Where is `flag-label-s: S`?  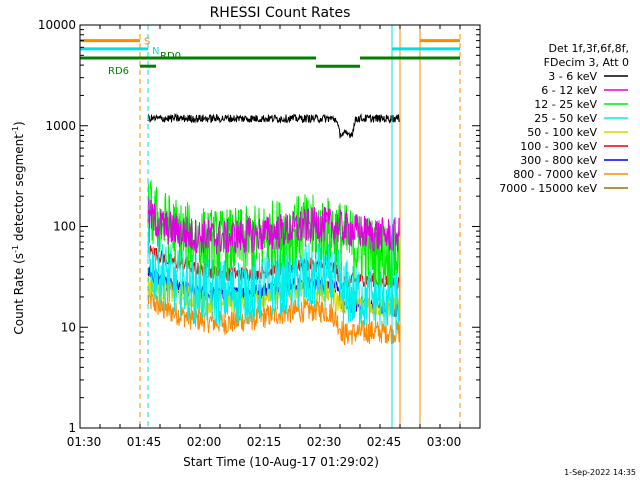 flag-label-s: S is located at coordinates (147, 42).